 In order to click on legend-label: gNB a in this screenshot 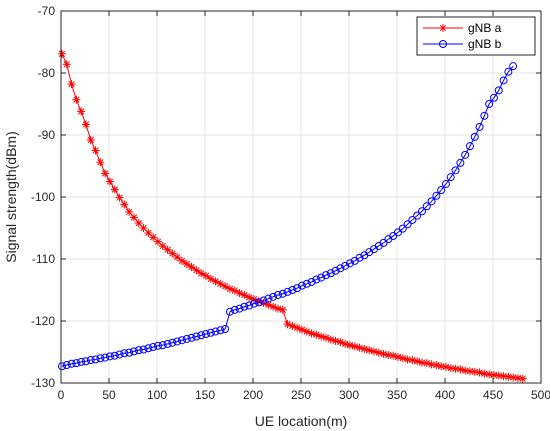, I will do `click(485, 28)`.